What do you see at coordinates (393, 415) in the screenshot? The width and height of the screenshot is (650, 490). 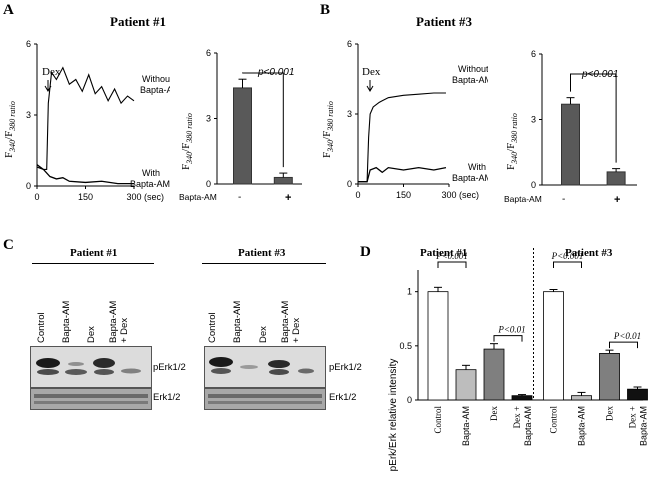 I see `bar-d-ylabel: pErk/Erk relative intensity` at bounding box center [393, 415].